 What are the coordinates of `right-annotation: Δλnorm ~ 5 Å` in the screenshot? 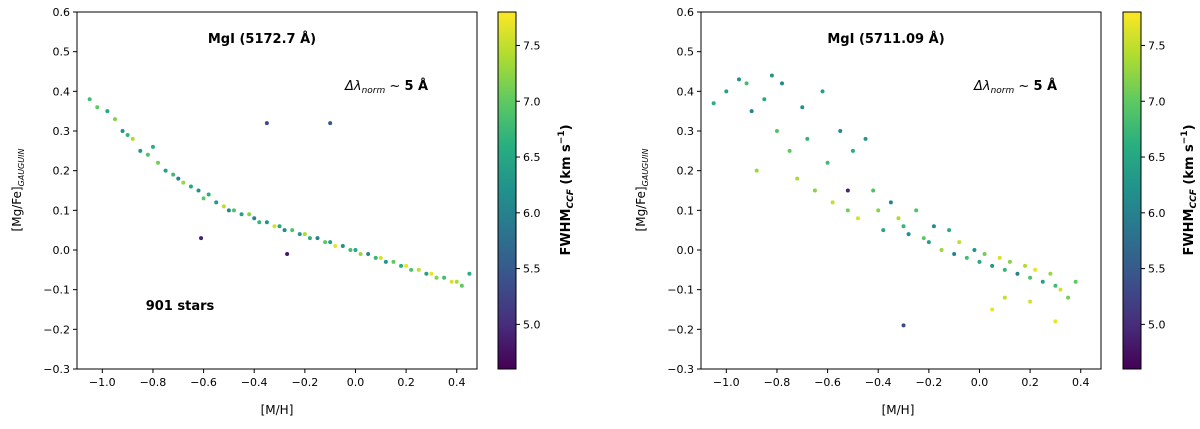 It's located at (1015, 87).